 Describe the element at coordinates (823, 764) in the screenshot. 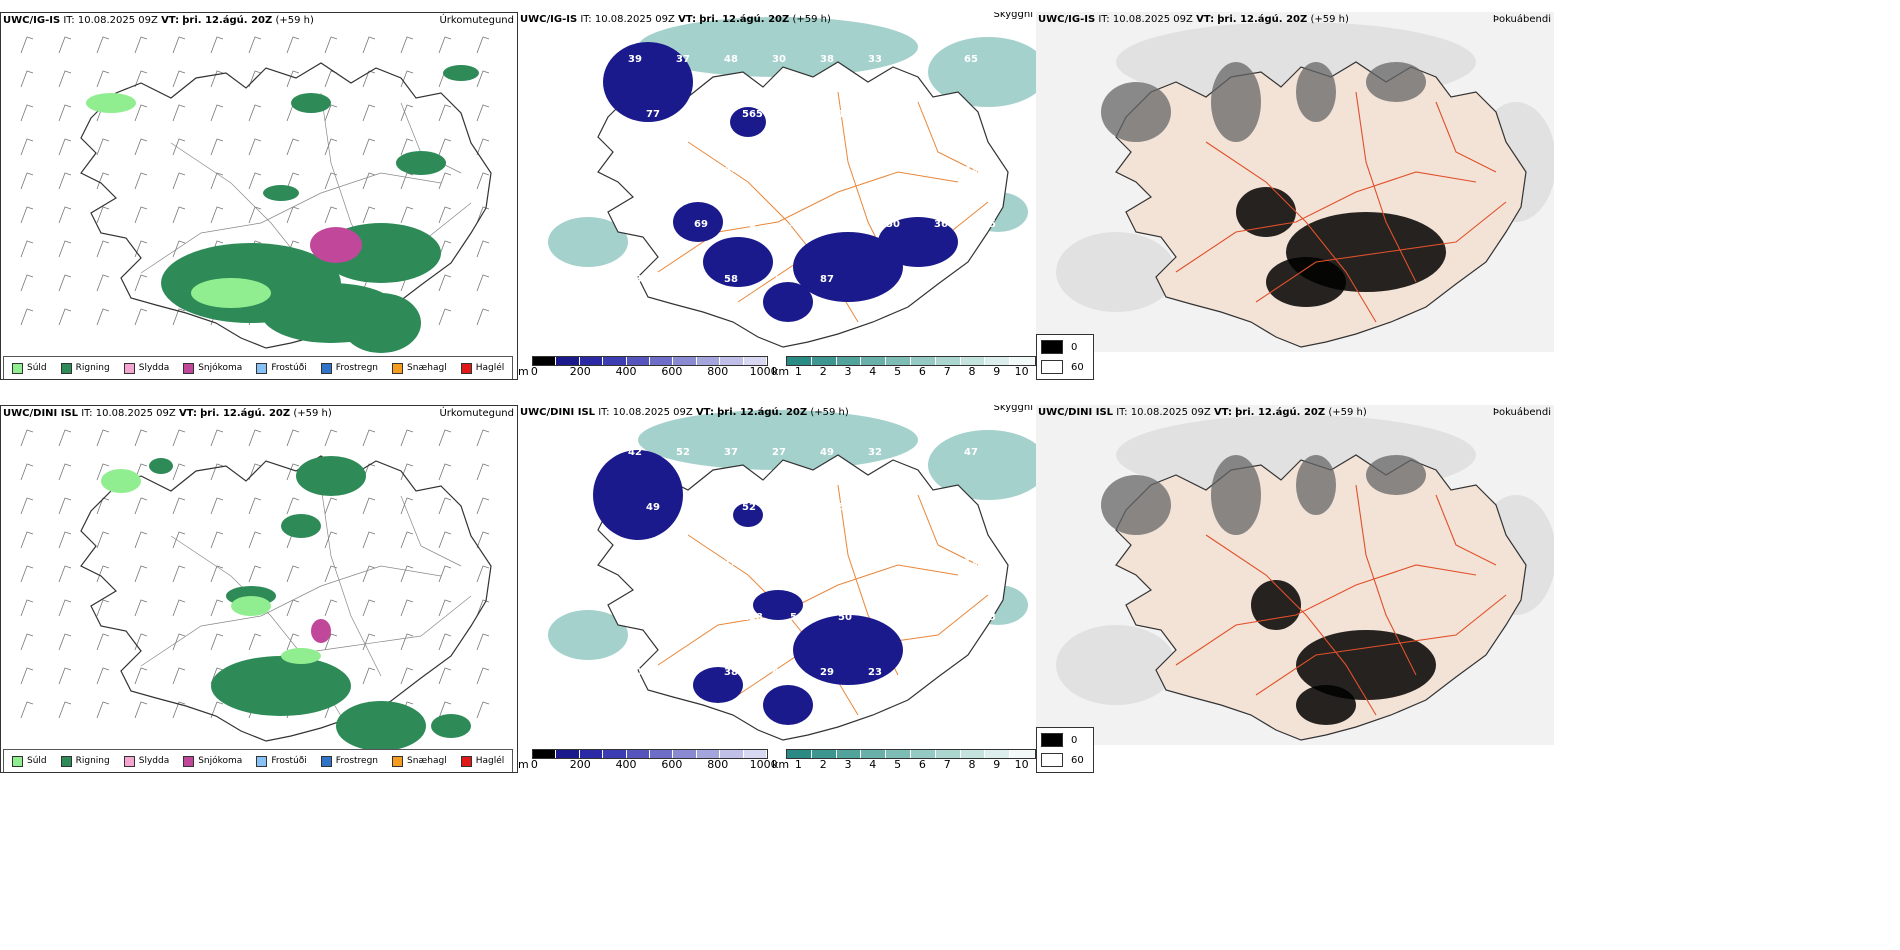

I see `colorbar-tick-label: 2` at that location.